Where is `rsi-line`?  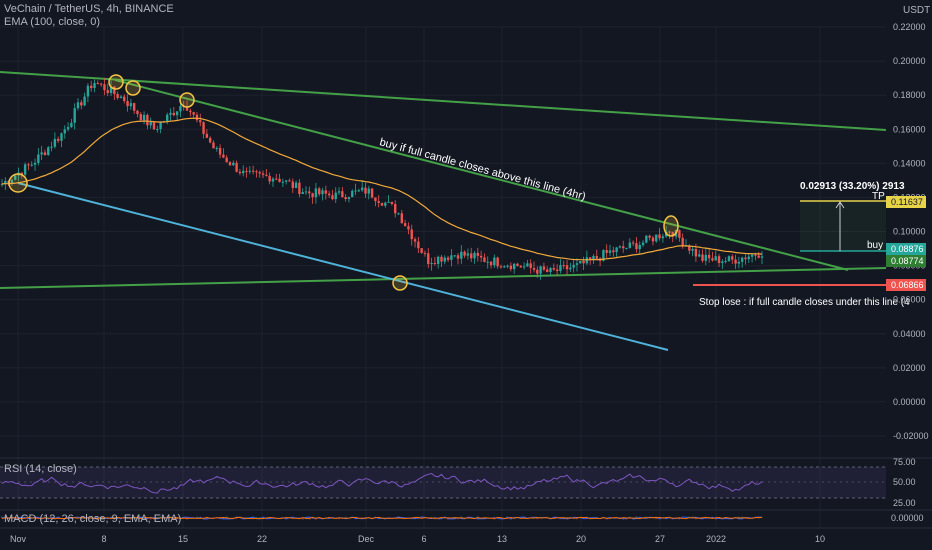 rsi-line is located at coordinates (382, 483).